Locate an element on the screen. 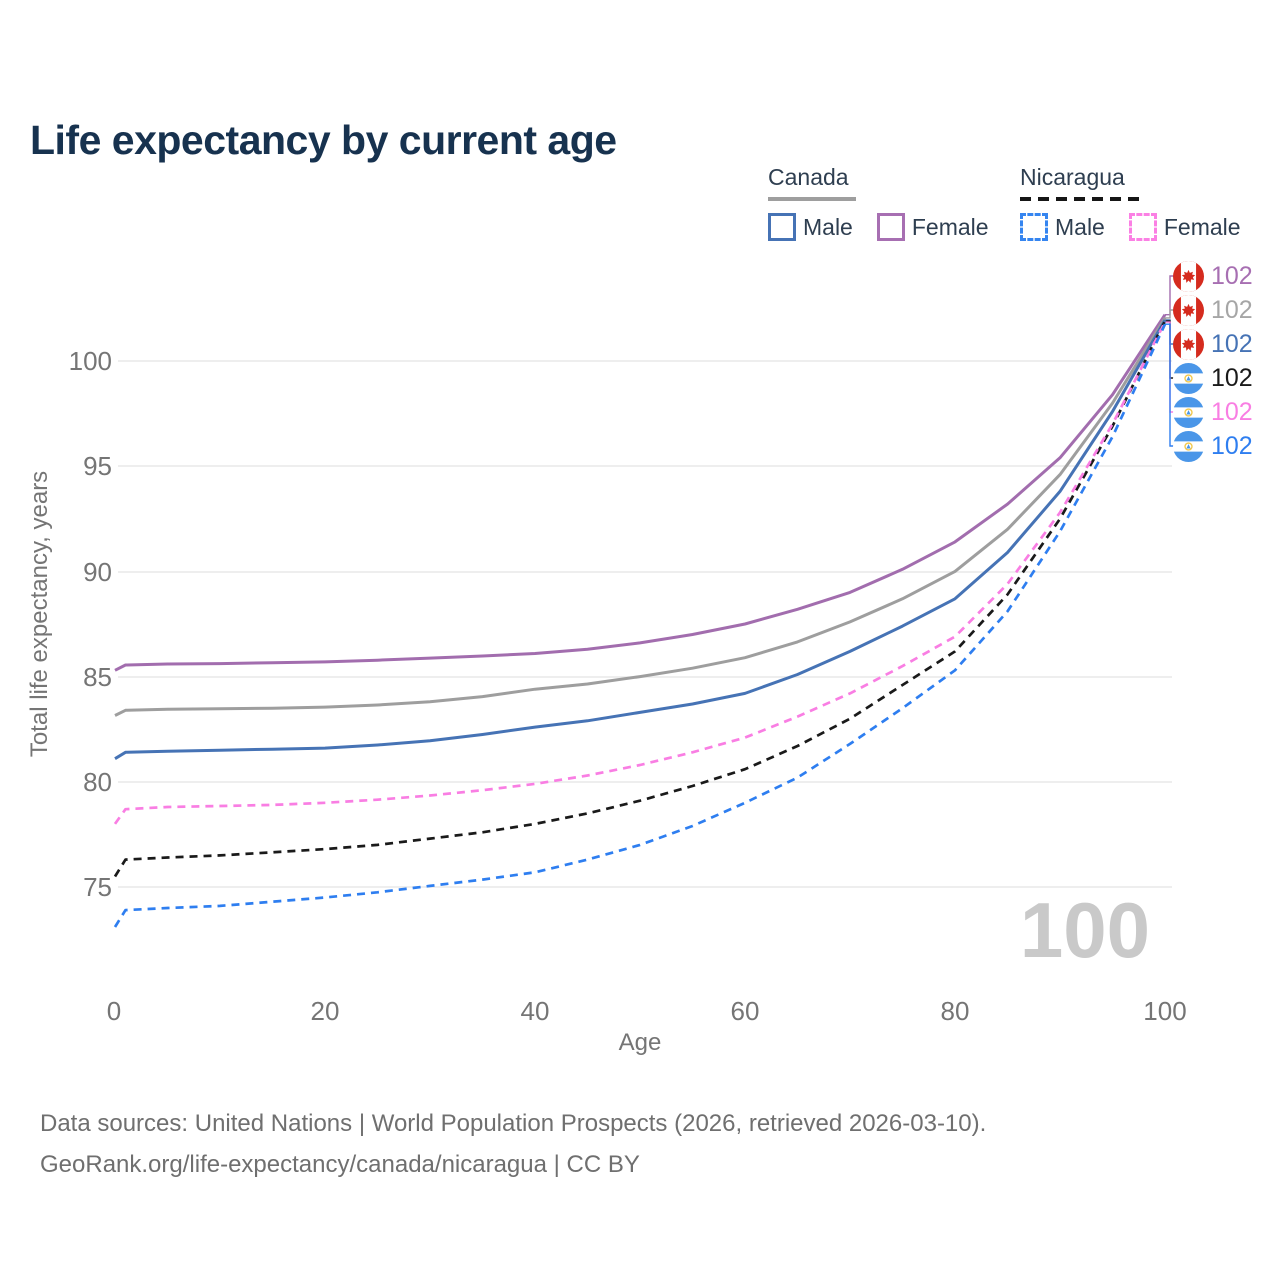 The width and height of the screenshot is (1280, 1280). legend-nicaragua-male-label: Male is located at coordinates (1080, 226).